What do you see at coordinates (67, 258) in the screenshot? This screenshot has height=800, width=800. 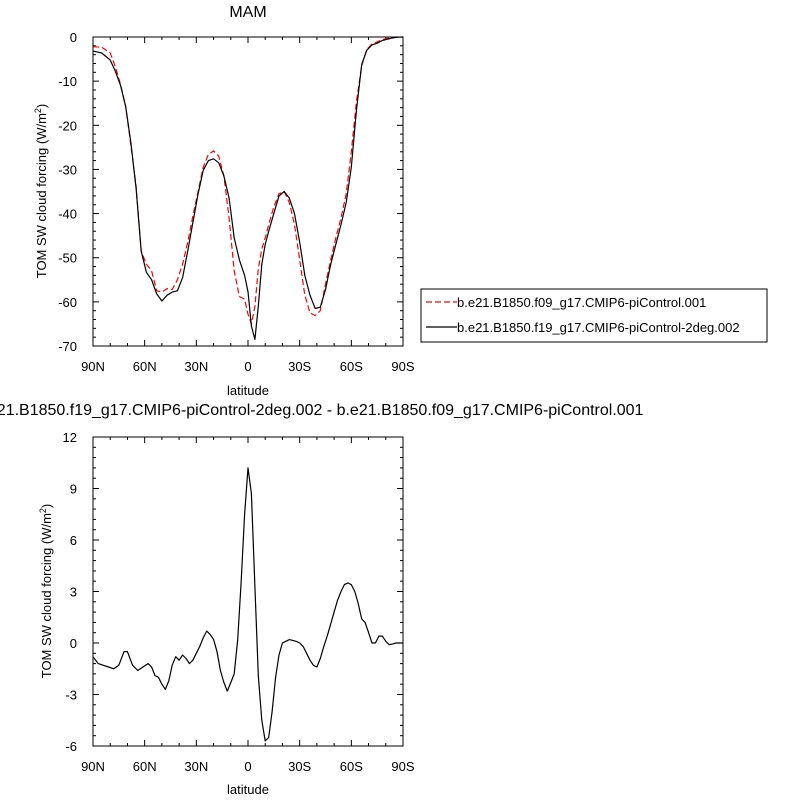 I see `top-y-tick-label: -50` at bounding box center [67, 258].